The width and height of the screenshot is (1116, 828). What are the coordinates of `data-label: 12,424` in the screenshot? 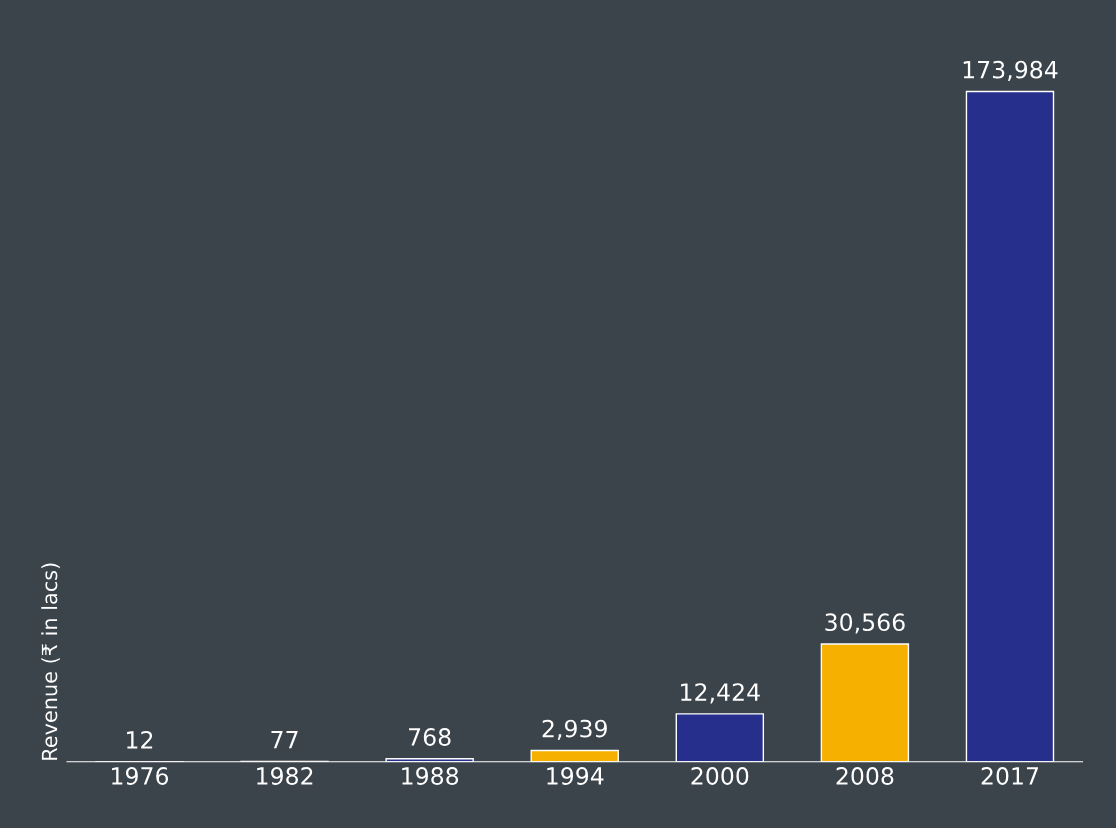 It's located at (720, 693).